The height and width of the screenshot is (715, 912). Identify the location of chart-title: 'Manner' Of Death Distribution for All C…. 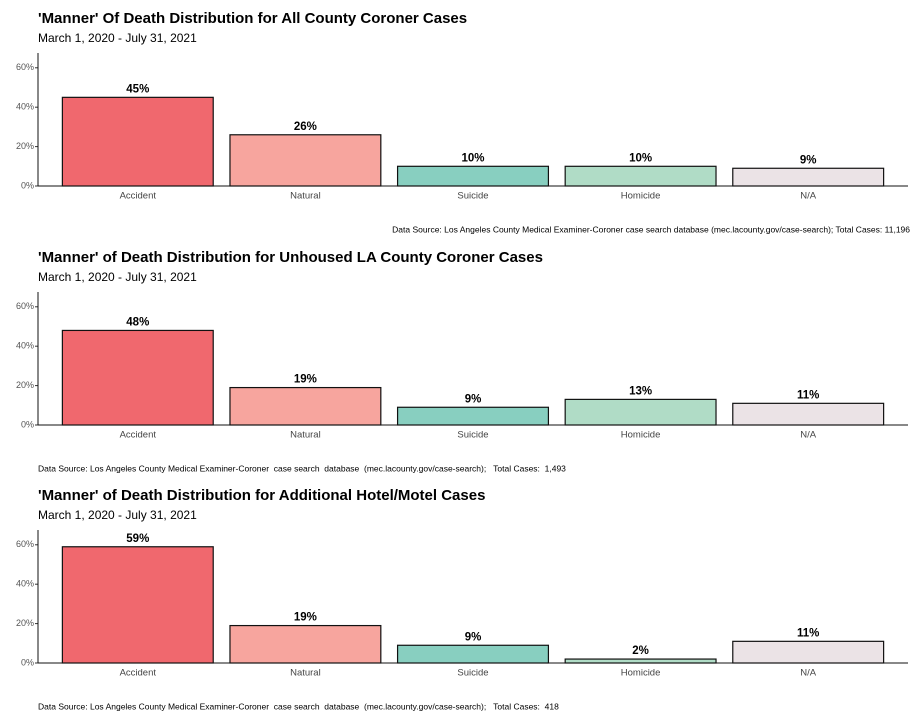
(252, 18).